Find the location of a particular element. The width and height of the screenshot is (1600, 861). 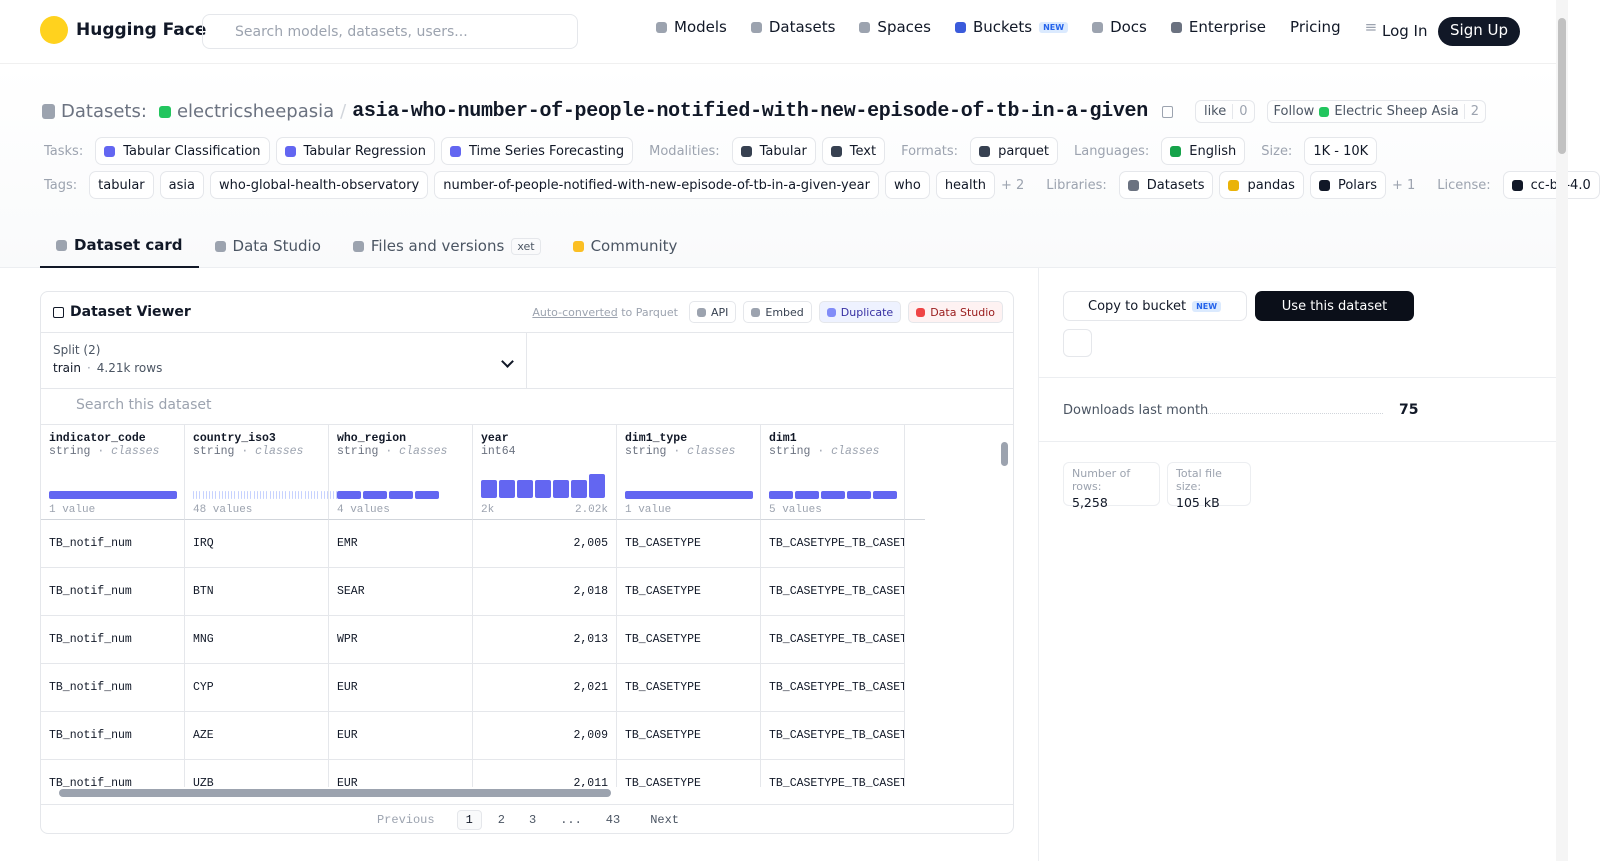

sep: · is located at coordinates (101, 451).